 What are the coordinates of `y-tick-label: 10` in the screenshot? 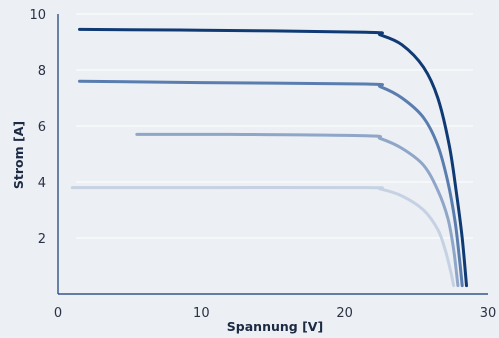 It's located at (37, 15).